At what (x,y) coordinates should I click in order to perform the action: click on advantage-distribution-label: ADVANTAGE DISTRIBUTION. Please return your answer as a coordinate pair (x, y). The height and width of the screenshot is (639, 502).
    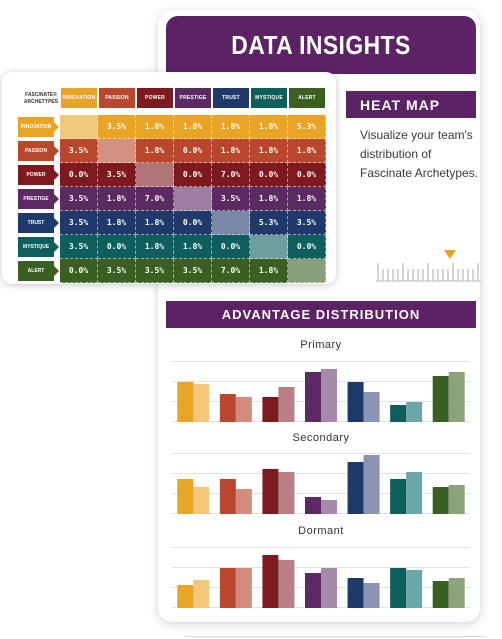
    Looking at the image, I should click on (321, 314).